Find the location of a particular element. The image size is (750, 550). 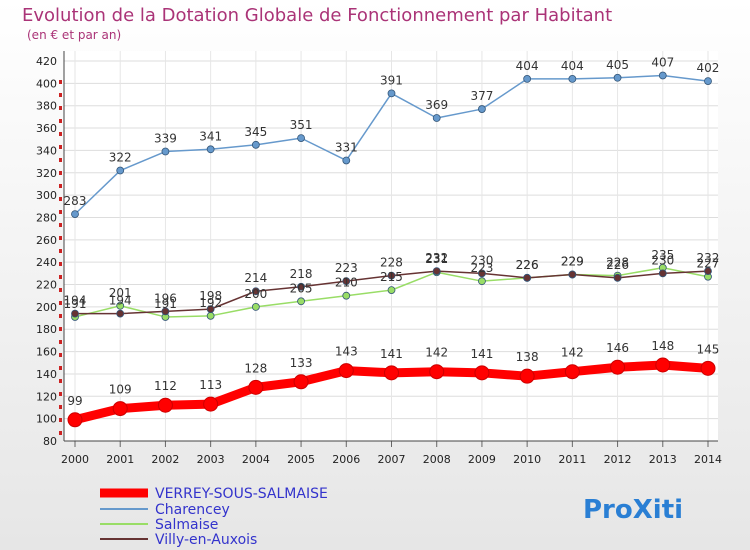

x-tick-label: 2004 is located at coordinates (256, 459).